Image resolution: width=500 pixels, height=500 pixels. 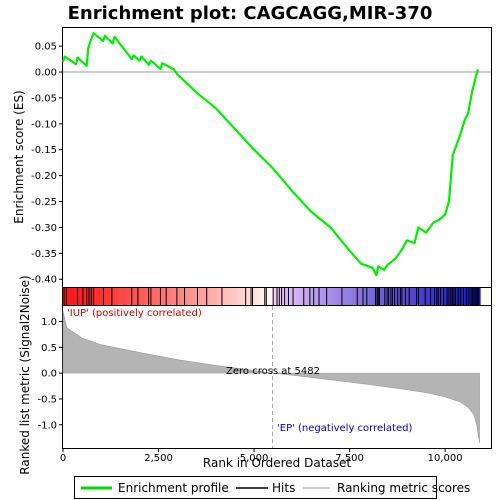 I want to click on es-y-tick-label: 0.05, so click(x=46, y=47).